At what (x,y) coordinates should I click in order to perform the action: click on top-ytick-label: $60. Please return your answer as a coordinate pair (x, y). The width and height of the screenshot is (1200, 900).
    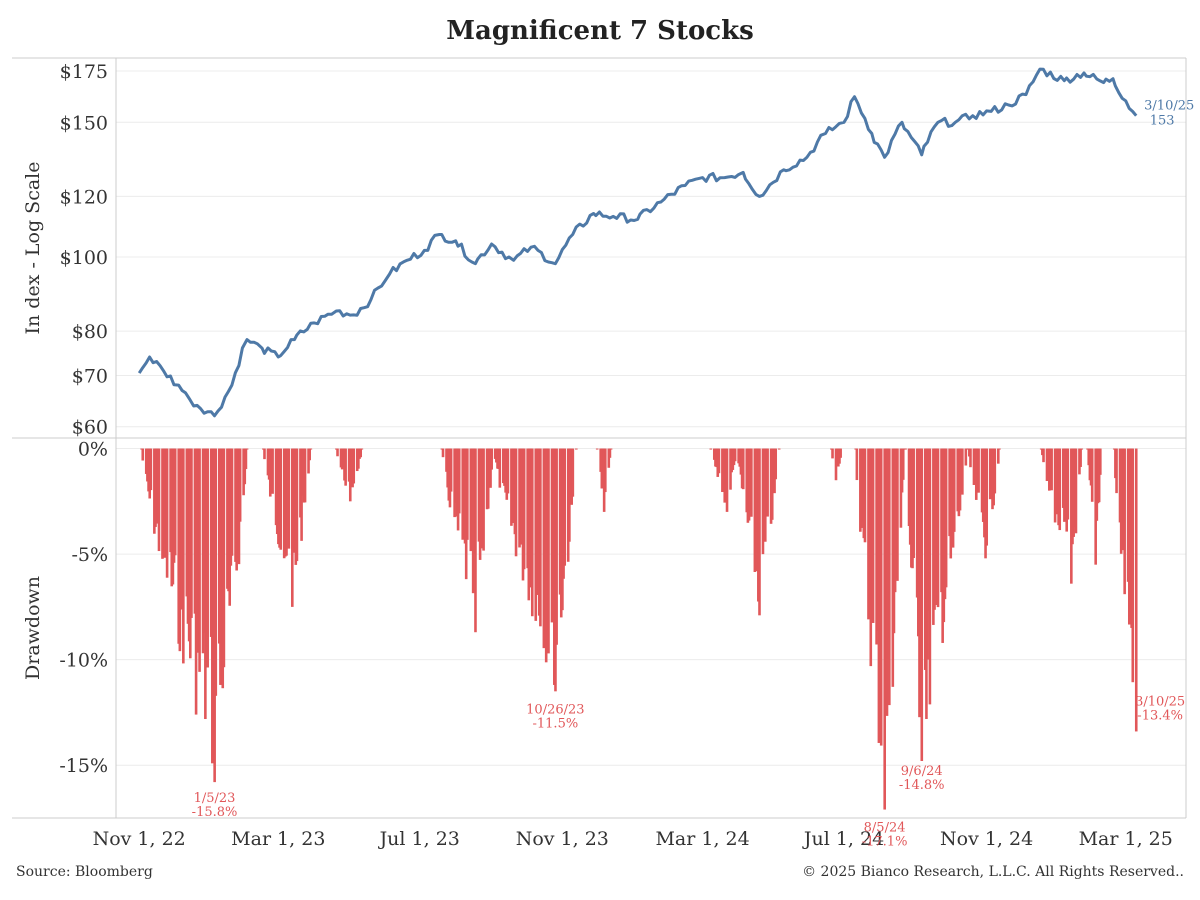
    Looking at the image, I should click on (90, 428).